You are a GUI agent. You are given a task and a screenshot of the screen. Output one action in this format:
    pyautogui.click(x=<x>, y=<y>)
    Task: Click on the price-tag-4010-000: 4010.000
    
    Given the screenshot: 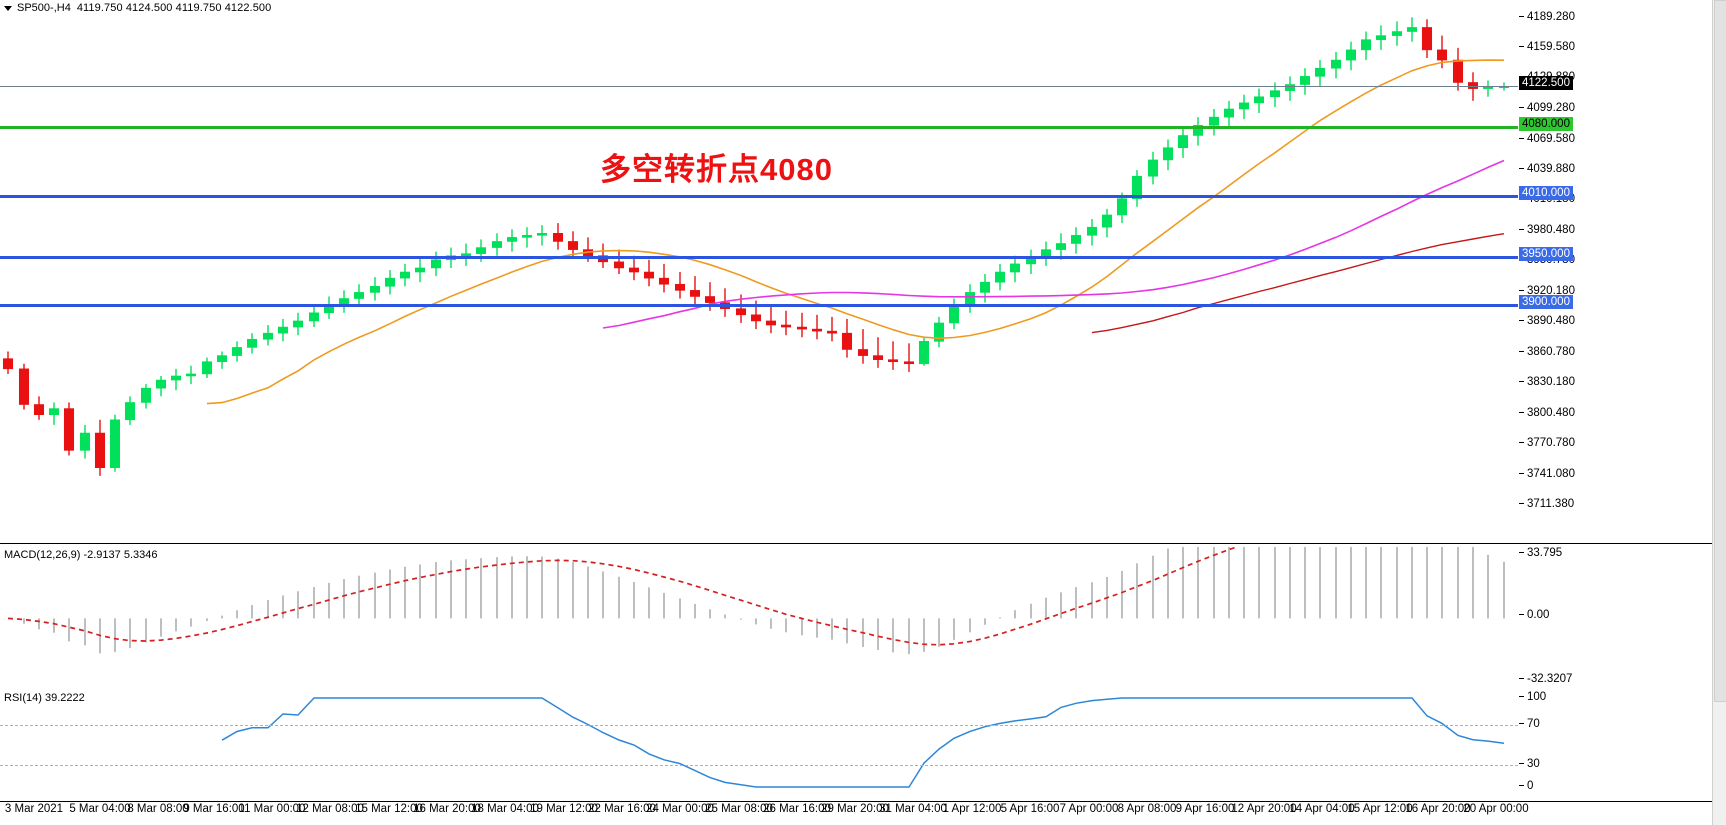 What is the action you would take?
    pyautogui.click(x=1546, y=193)
    